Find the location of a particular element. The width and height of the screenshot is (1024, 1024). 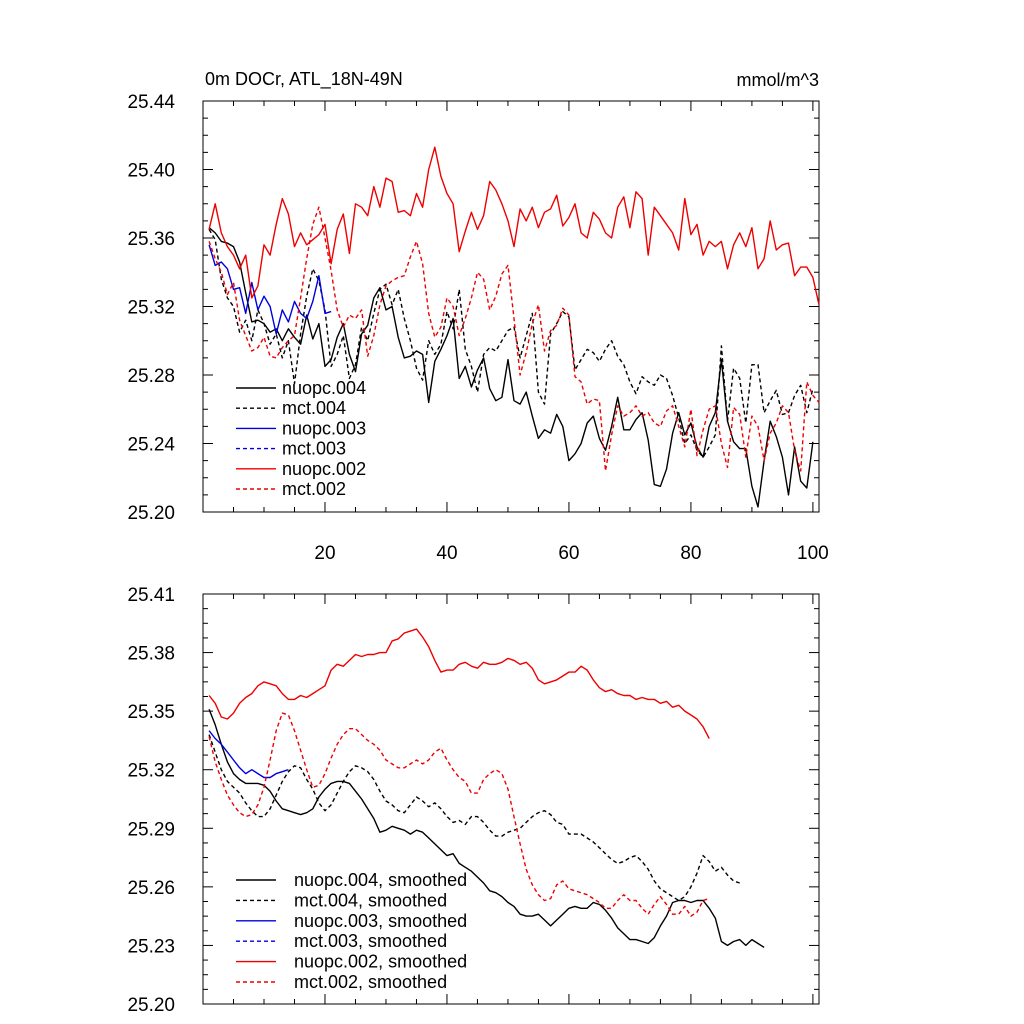

legend-label: mct.002, smoothed is located at coordinates (370, 982).